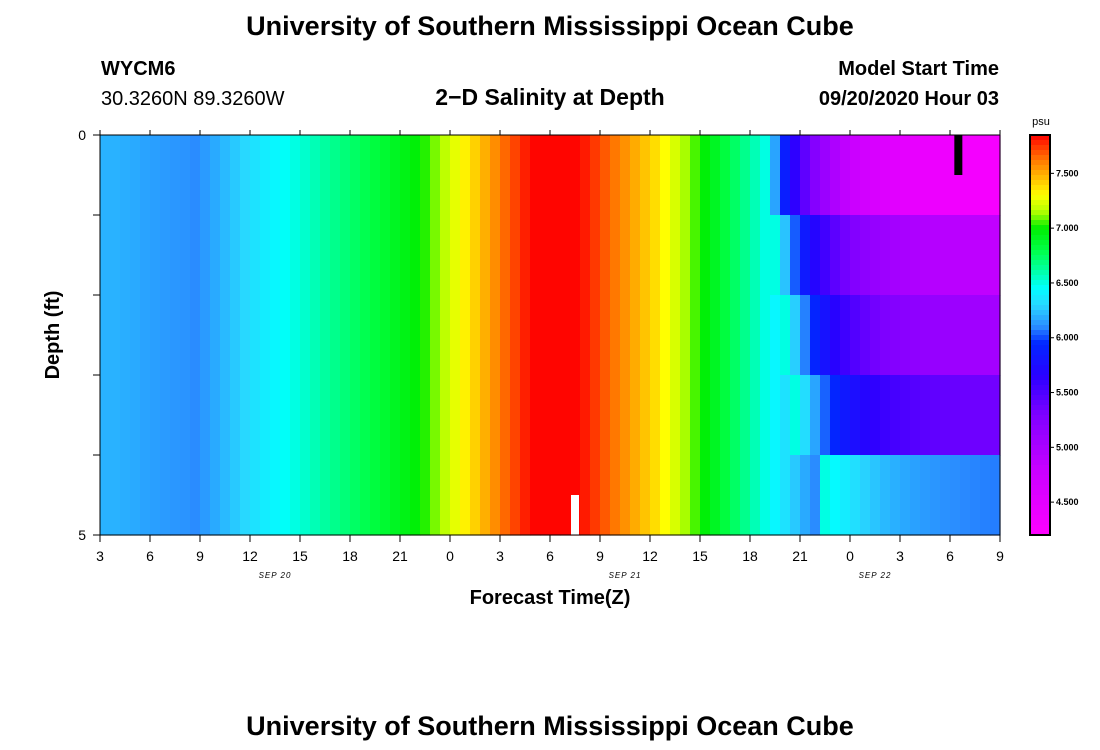  Describe the element at coordinates (700, 556) in the screenshot. I see `x-tick-label: 15` at that location.